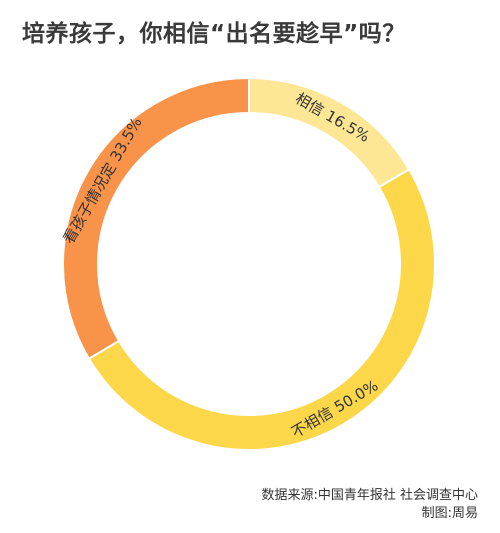 This screenshot has width=500, height=533. I want to click on chart-footer: 数据来源:中国青年报社 社会调查中心 制图:周易, so click(369, 505).